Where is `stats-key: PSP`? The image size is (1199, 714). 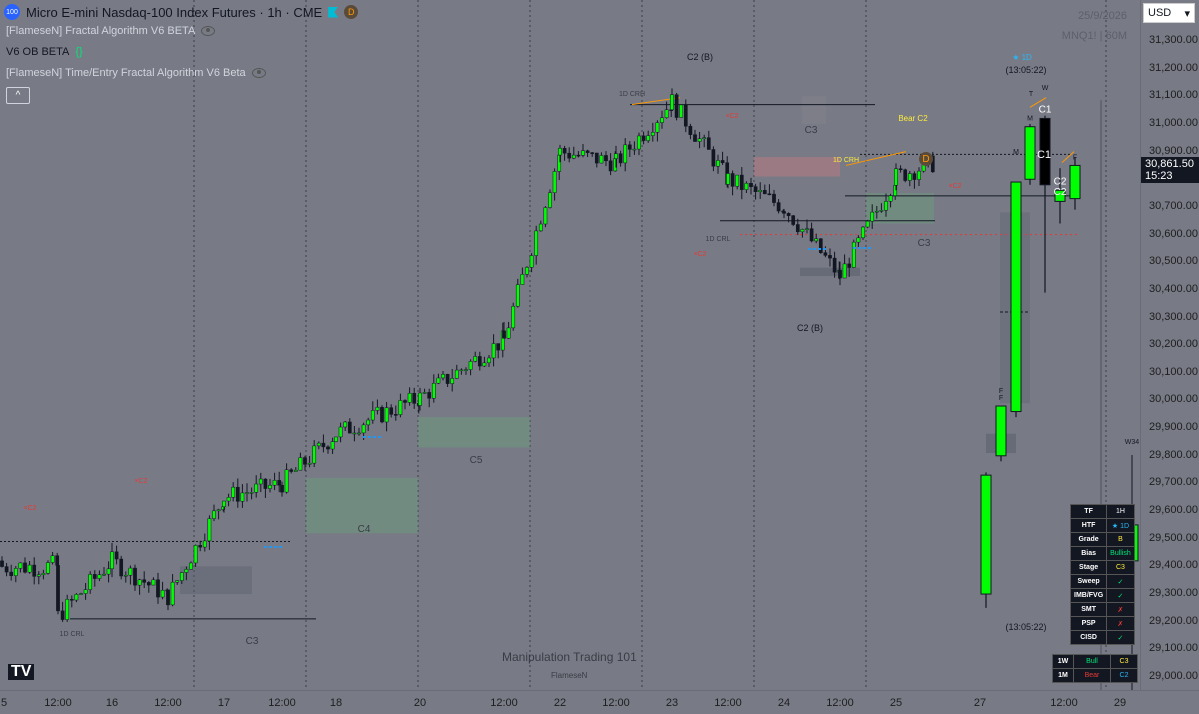 stats-key: PSP is located at coordinates (1088, 623).